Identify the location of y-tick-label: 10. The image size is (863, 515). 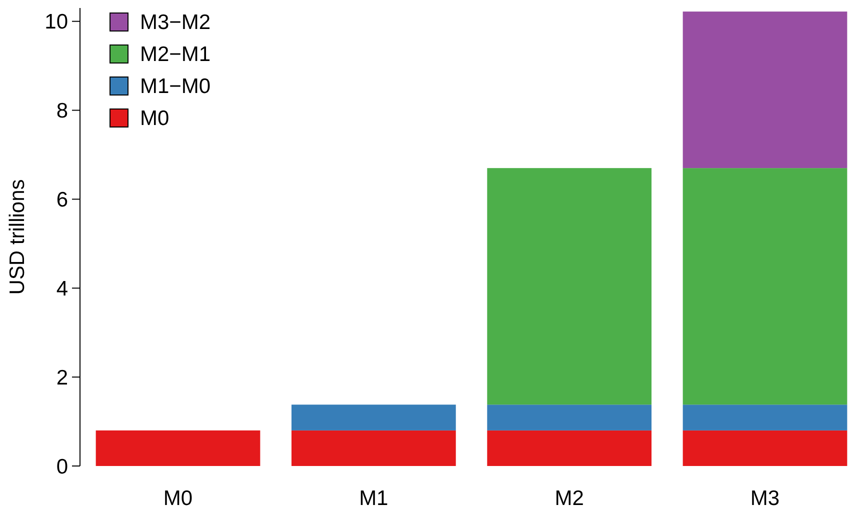
(56, 22).